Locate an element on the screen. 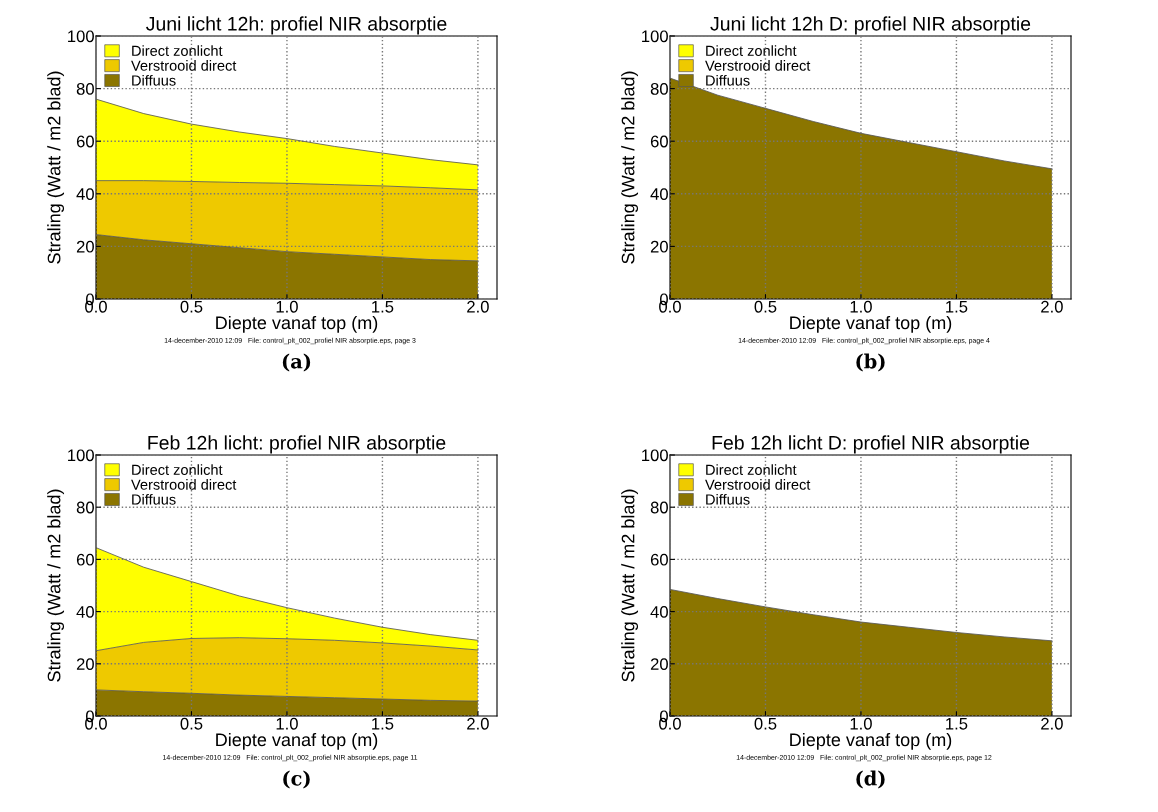 The height and width of the screenshot is (812, 1158). chart-title: Juni licht 12h D: profiel NIR absorptie is located at coordinates (870, 25).